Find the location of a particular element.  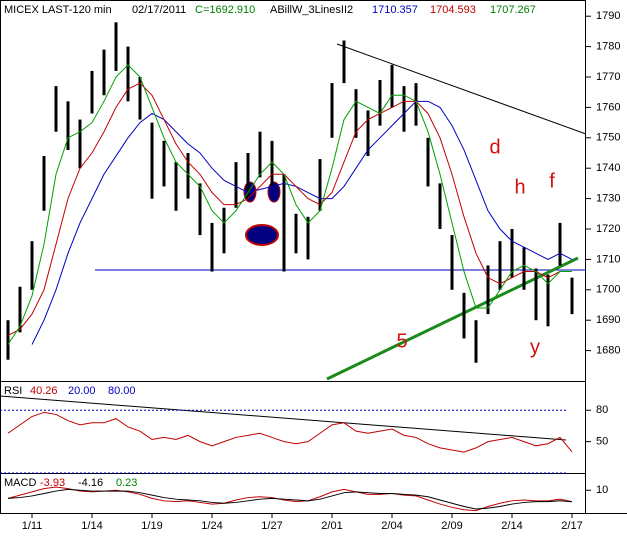

y-tick-label: 1690 is located at coordinates (608, 320).